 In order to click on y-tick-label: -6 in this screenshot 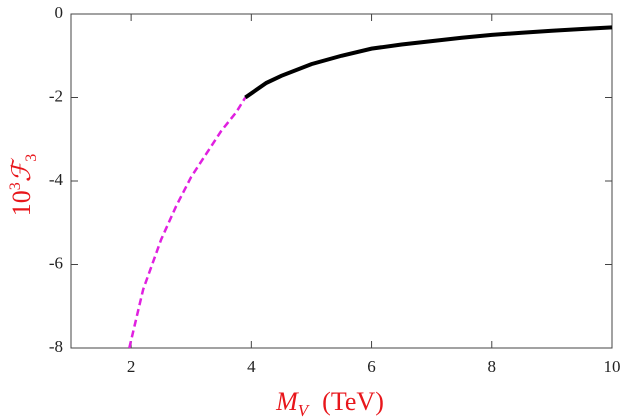, I will do `click(56, 262)`.